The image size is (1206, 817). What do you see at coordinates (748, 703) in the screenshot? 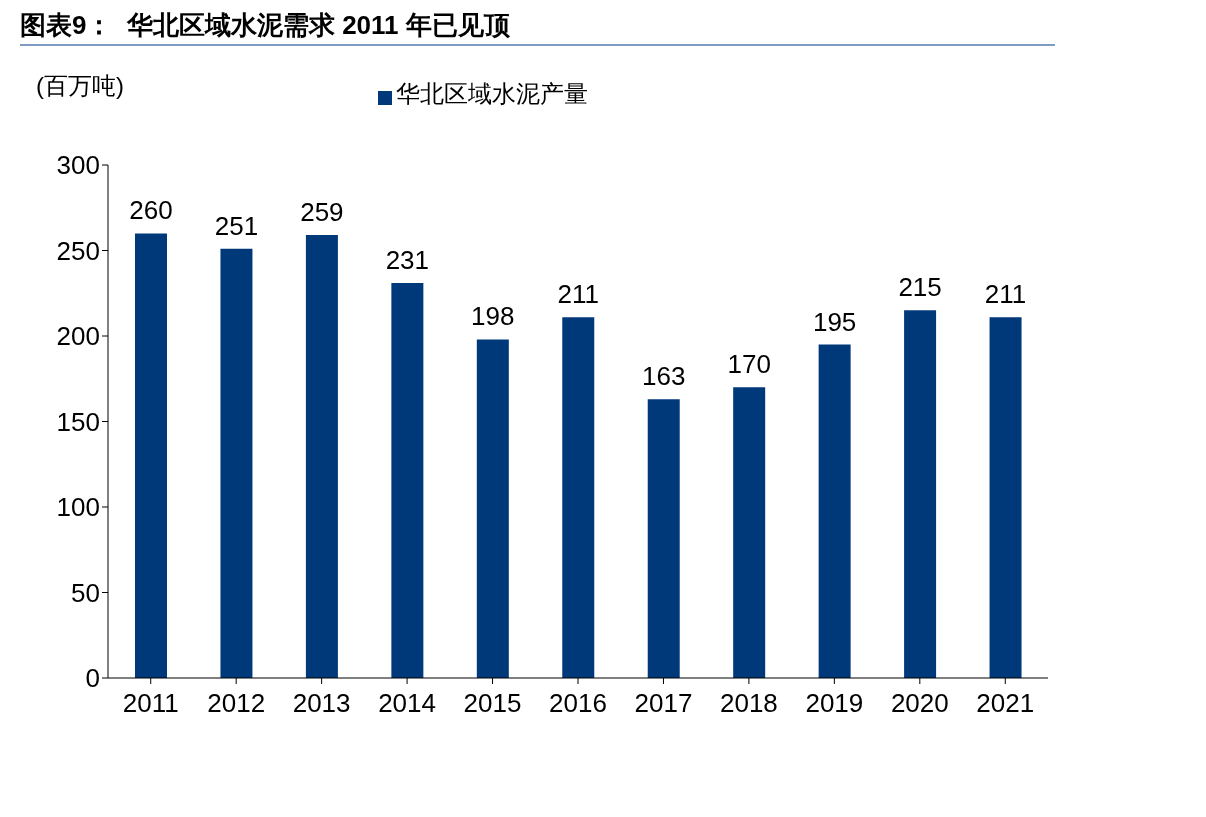
I see `x-tick-label: 2018` at bounding box center [748, 703].